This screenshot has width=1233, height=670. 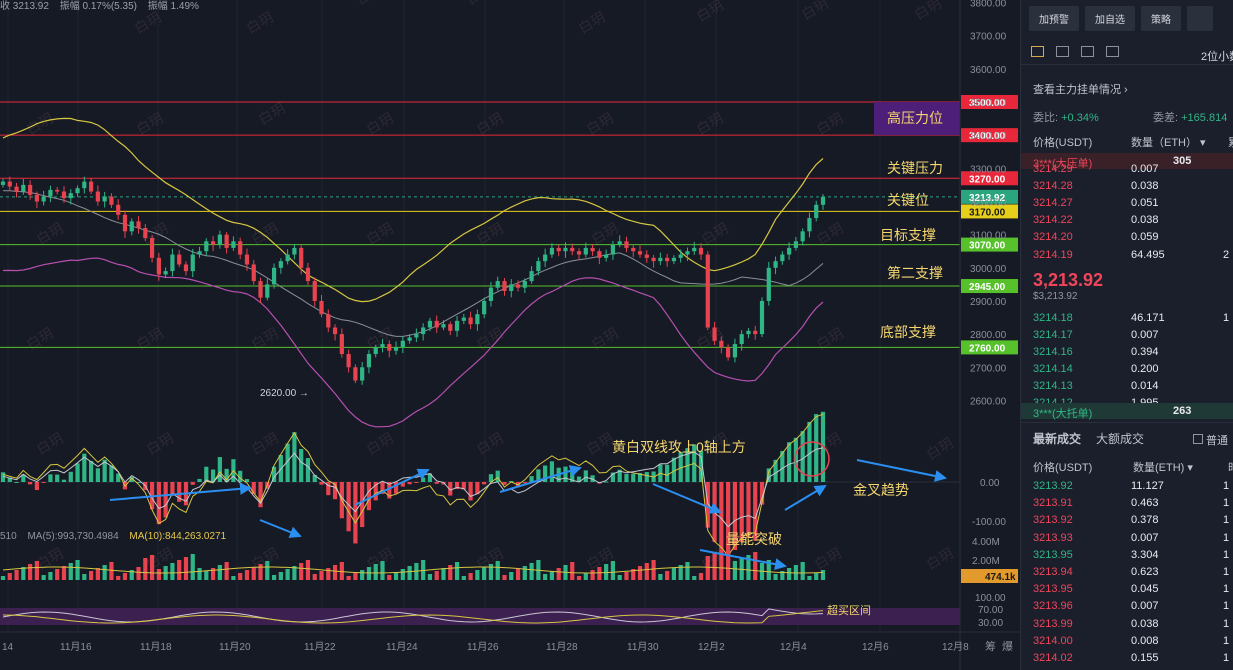 I want to click on more-button, so click(x=1200, y=18).